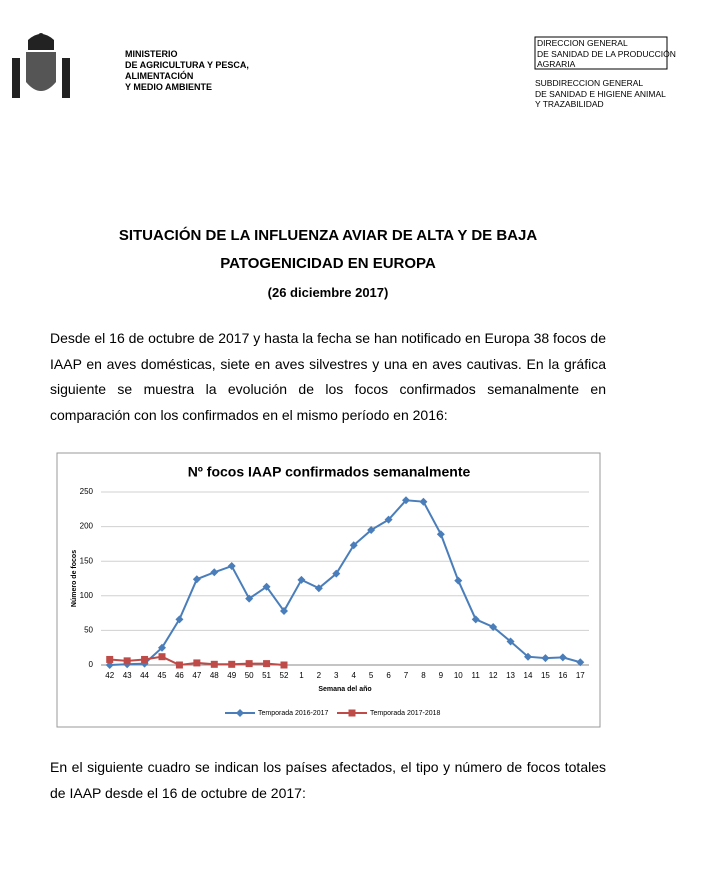  What do you see at coordinates (562, 675) in the screenshot?
I see `x-tick-label: 16` at bounding box center [562, 675].